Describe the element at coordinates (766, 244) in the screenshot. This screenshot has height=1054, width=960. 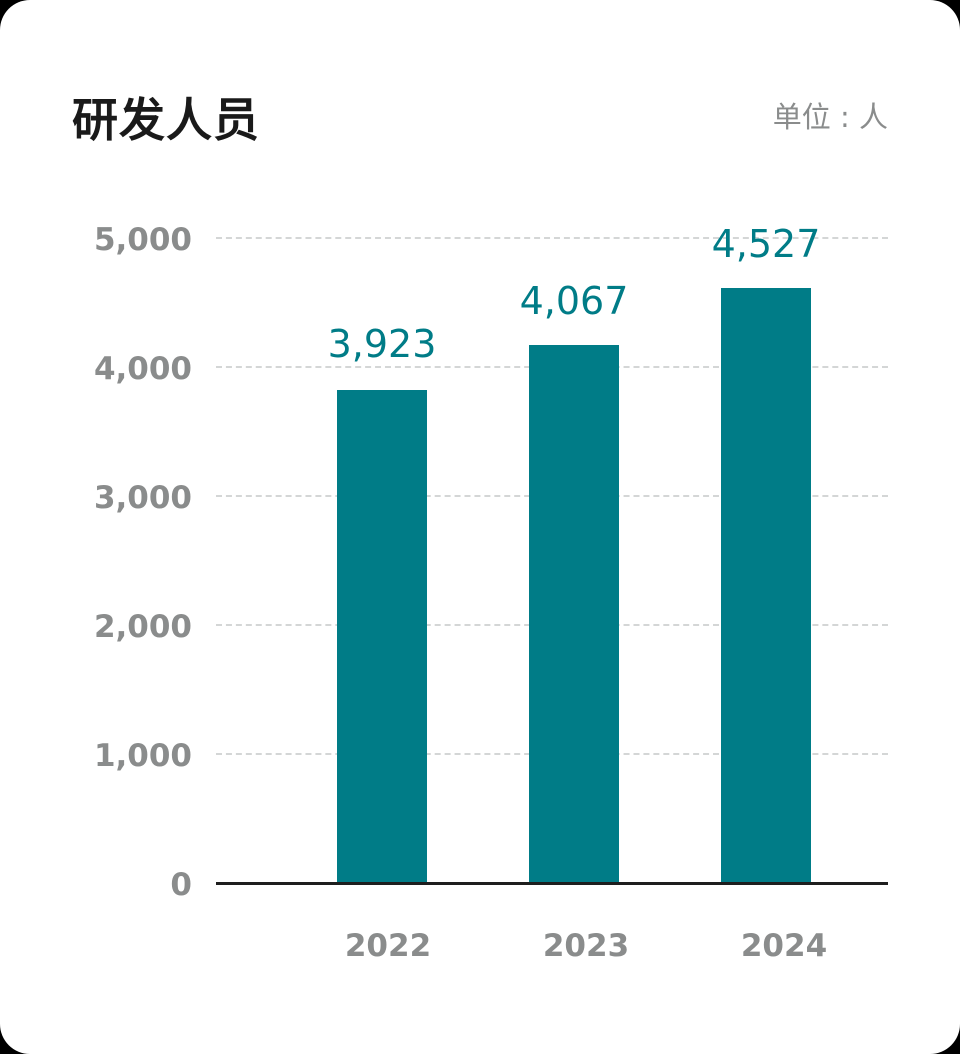
I see `value-label-2024: 4,527` at that location.